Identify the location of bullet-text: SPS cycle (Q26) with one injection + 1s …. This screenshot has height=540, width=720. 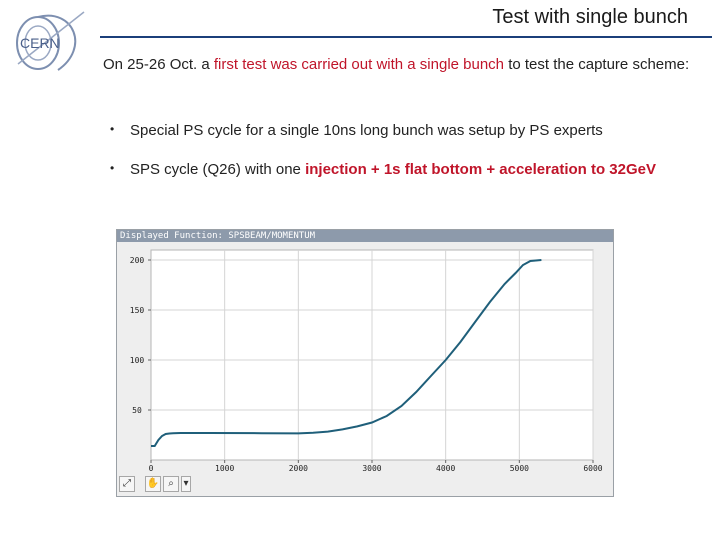
(393, 169).